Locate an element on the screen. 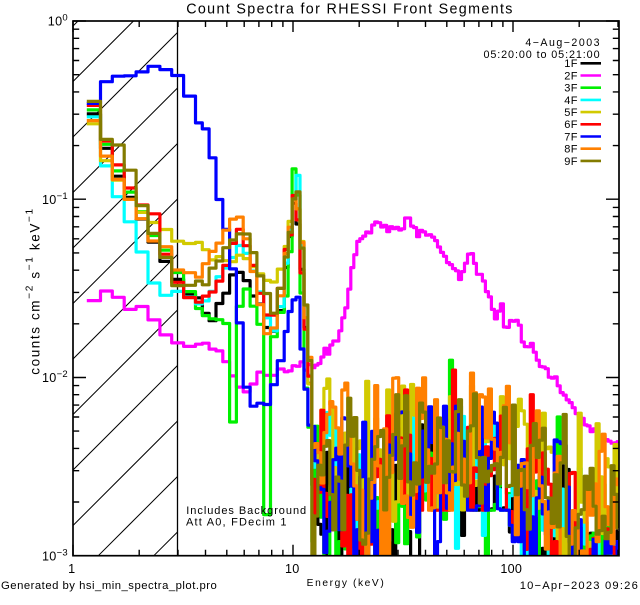  svg-text: Energy (keV) is located at coordinates (346, 583).